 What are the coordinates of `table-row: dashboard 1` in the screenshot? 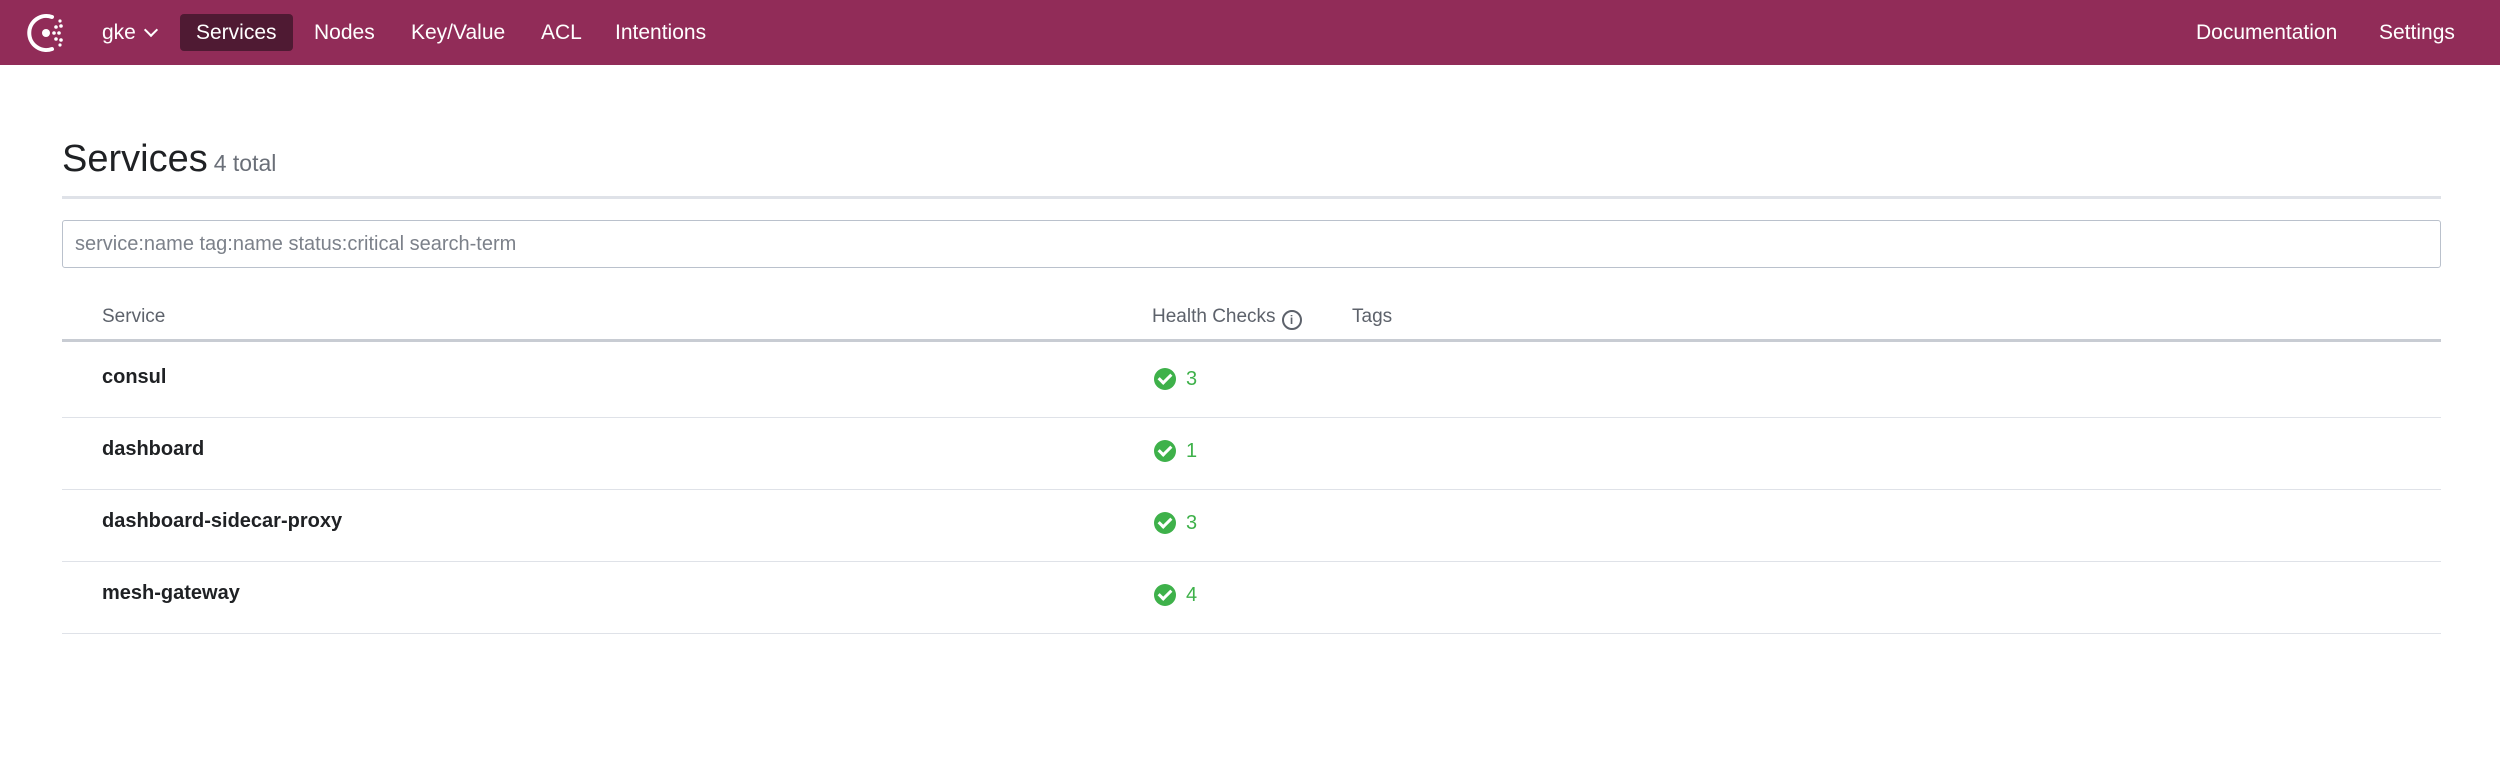 It's located at (1251, 454).